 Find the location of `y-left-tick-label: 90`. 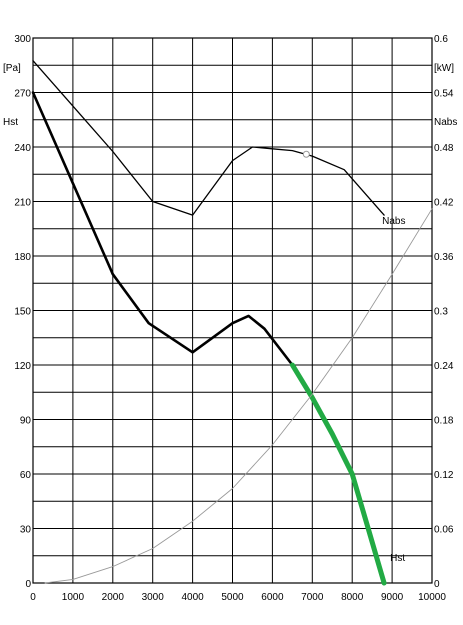

y-left-tick-label: 90 is located at coordinates (26, 421).